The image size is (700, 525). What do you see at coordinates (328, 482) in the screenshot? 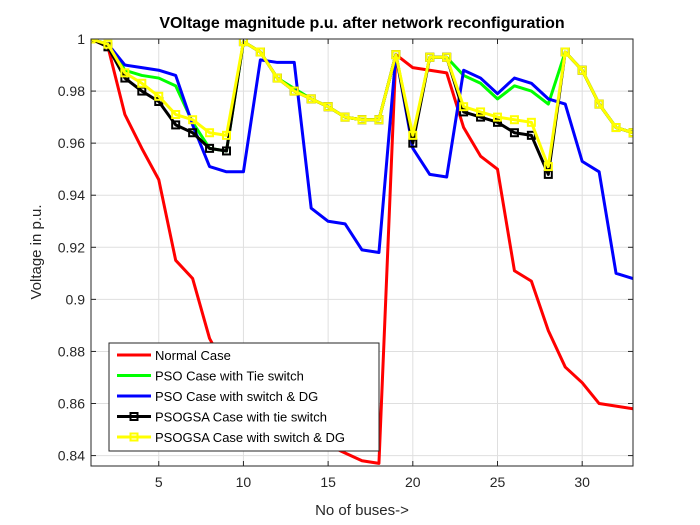
I see `x-tick-label: 15` at bounding box center [328, 482].